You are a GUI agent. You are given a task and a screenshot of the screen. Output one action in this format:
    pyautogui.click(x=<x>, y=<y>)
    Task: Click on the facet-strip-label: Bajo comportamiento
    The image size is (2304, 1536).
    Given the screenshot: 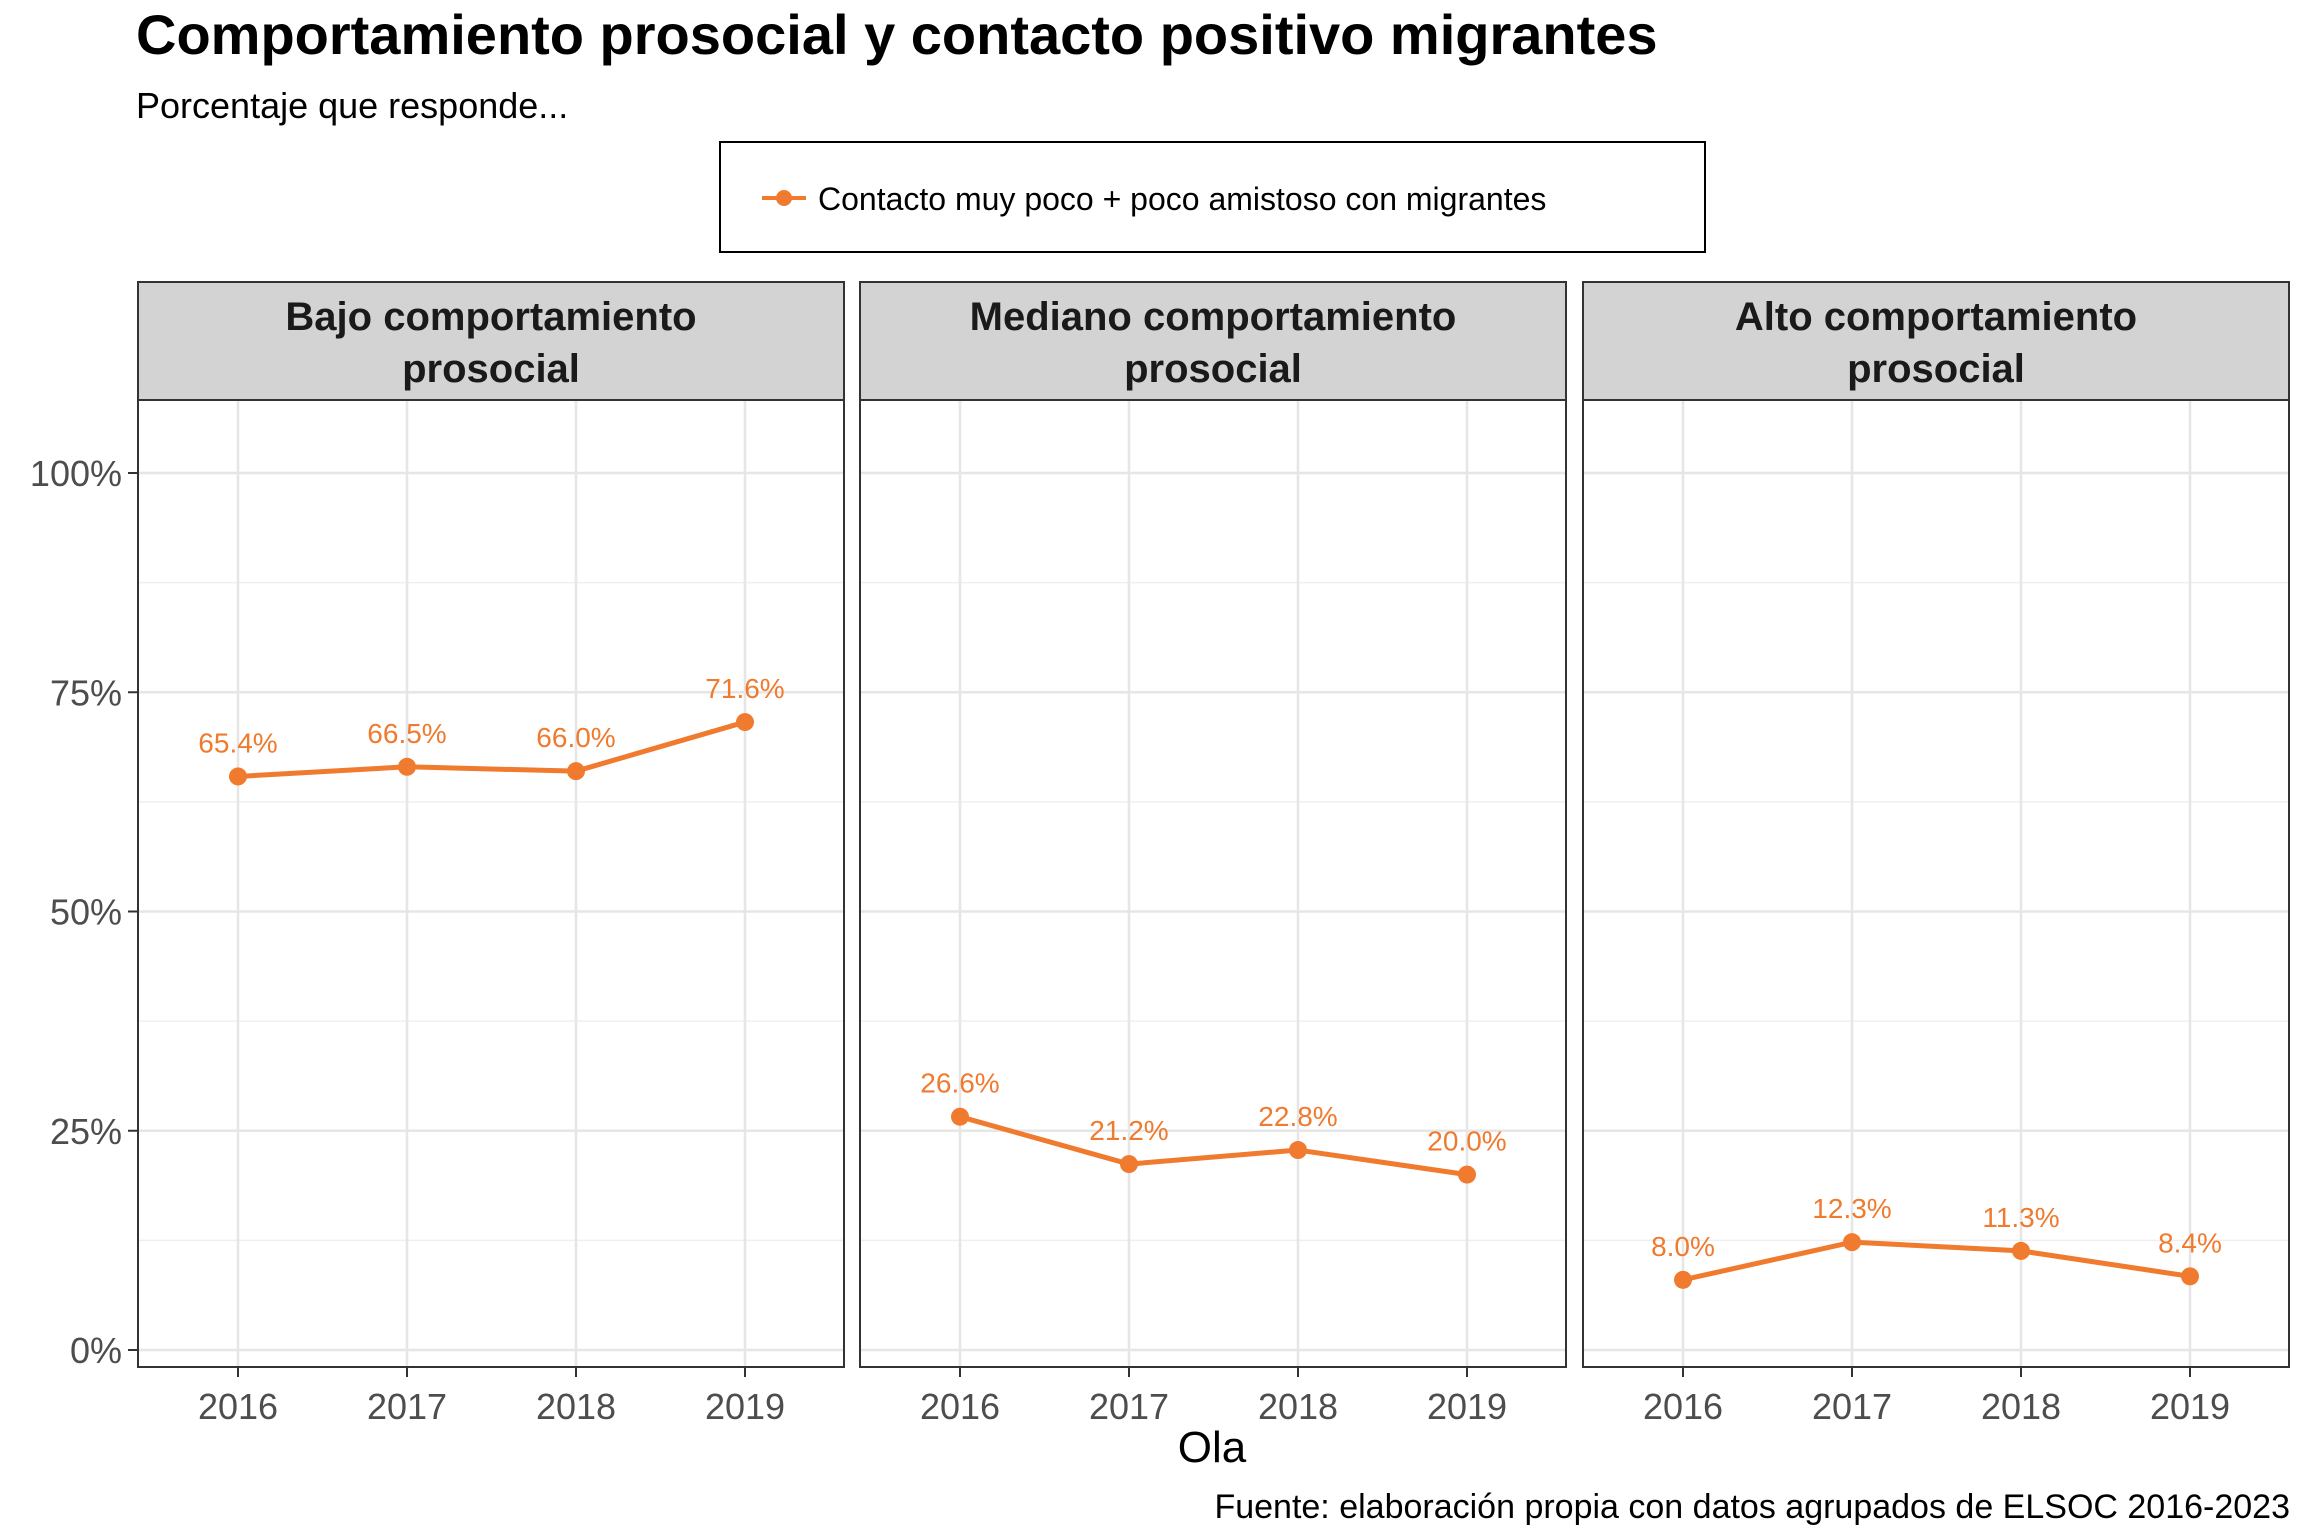 What is the action you would take?
    pyautogui.click(x=490, y=317)
    